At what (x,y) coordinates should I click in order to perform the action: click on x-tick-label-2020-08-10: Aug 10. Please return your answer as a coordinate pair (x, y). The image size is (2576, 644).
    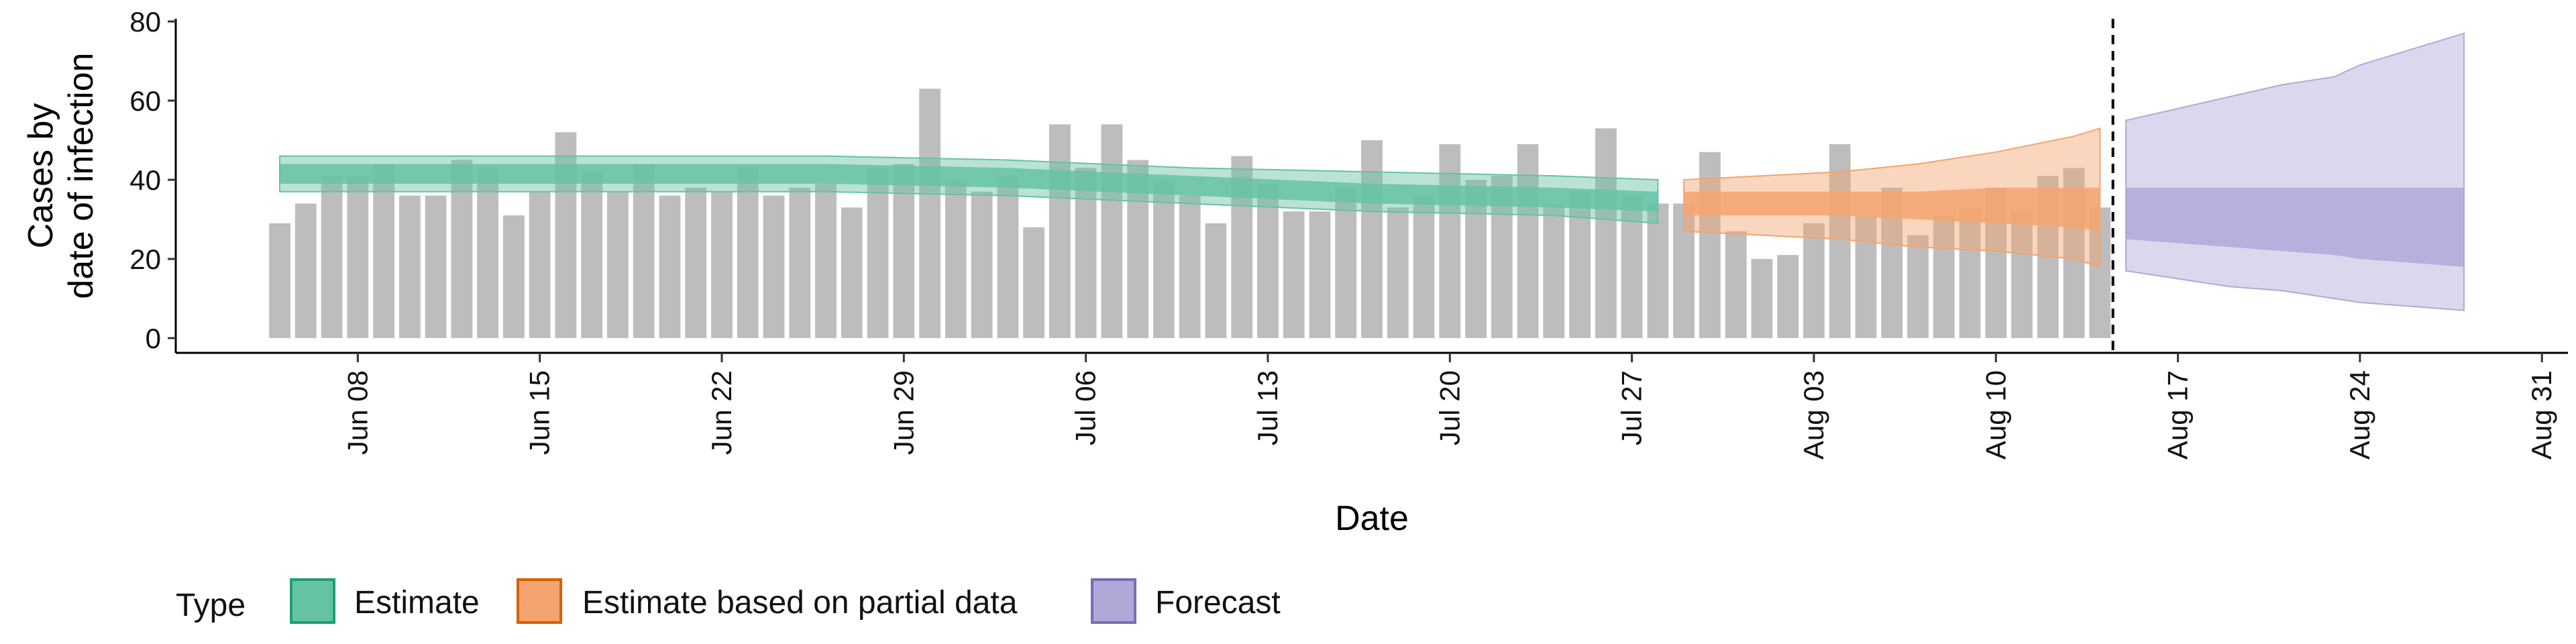
    Looking at the image, I should click on (1995, 415).